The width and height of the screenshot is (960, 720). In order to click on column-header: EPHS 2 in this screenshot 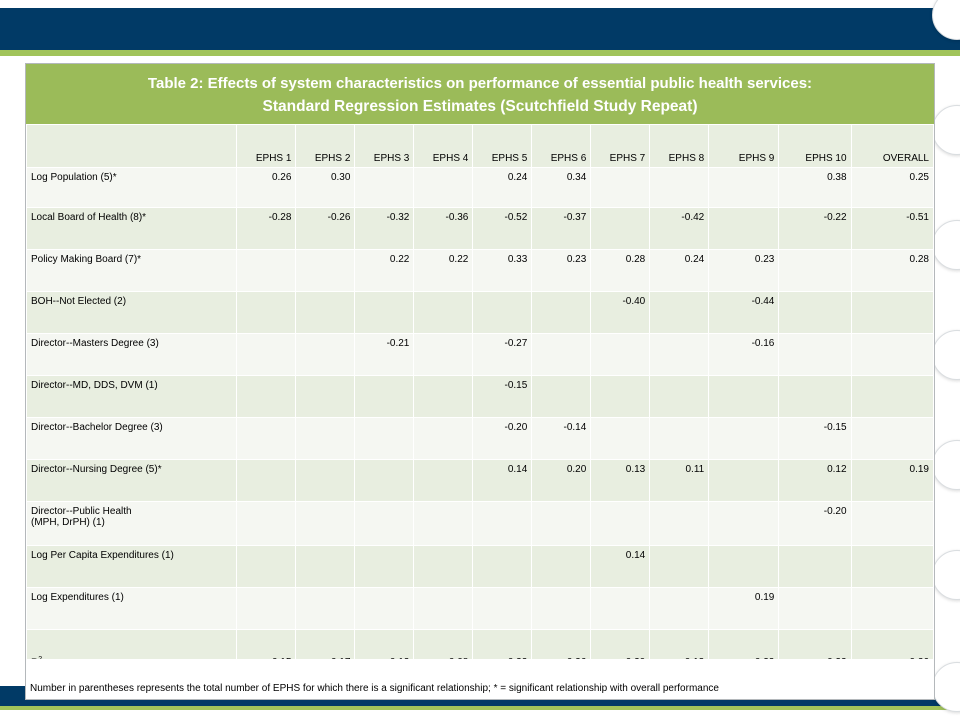, I will do `click(325, 146)`.